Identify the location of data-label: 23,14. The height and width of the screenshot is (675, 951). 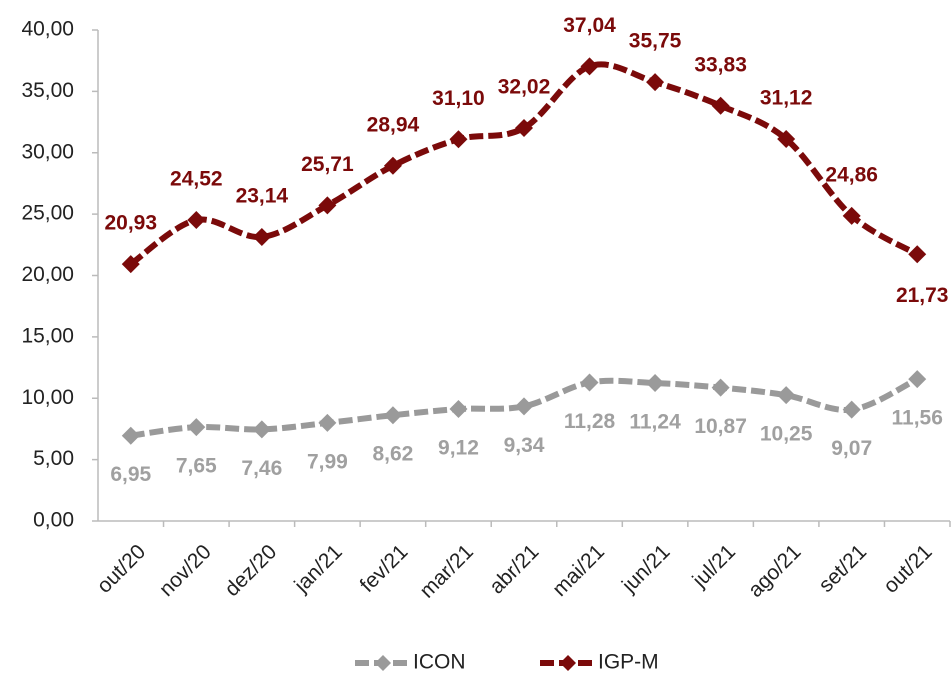
(262, 196).